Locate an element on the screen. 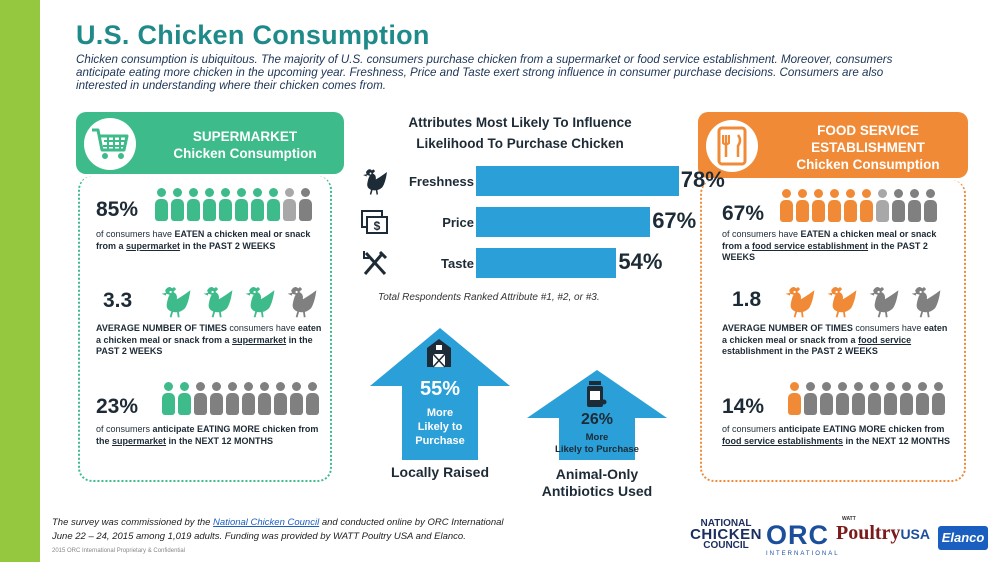 This screenshot has height=562, width=1000. bar-row: Taste 54% is located at coordinates (530, 263).